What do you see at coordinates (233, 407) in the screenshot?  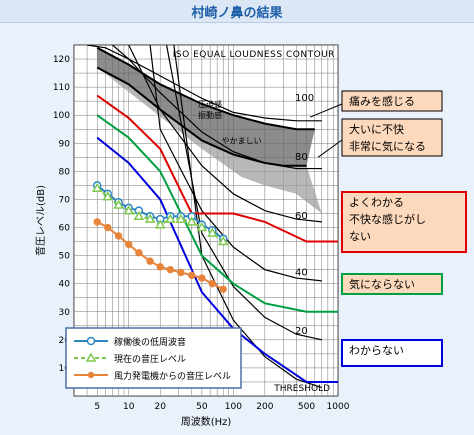 I see `x-tick-label: 100` at bounding box center [233, 407].